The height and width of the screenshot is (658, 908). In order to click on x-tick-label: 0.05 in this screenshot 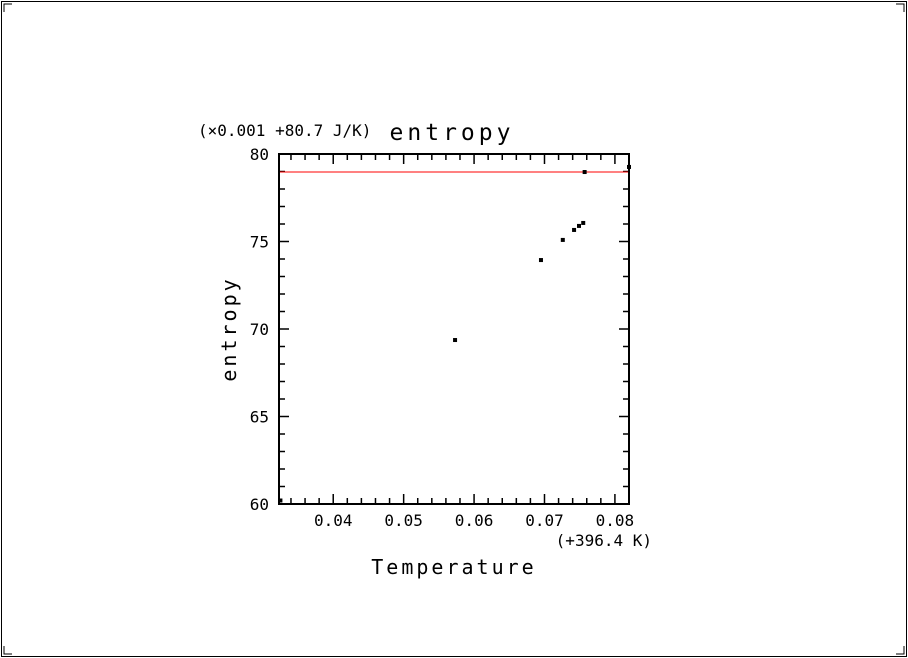, I will do `click(403, 520)`.